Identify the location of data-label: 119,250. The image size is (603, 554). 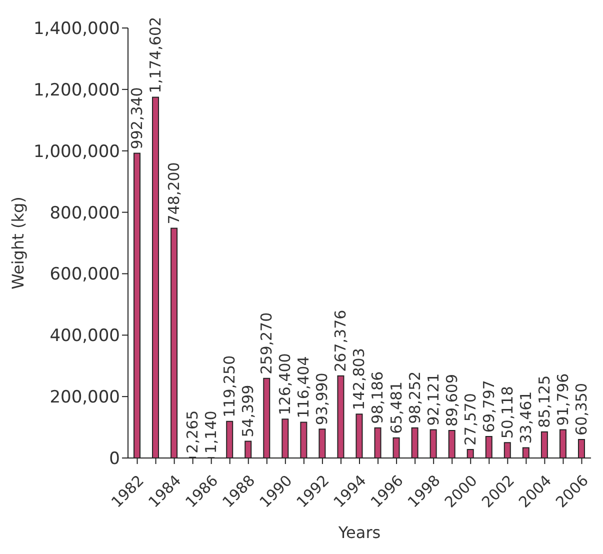
(229, 386).